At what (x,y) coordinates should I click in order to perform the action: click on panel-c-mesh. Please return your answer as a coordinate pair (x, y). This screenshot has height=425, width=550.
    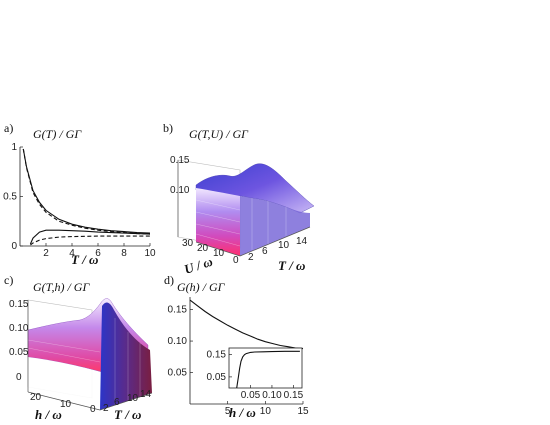
    Looking at the image, I should click on (84, 361).